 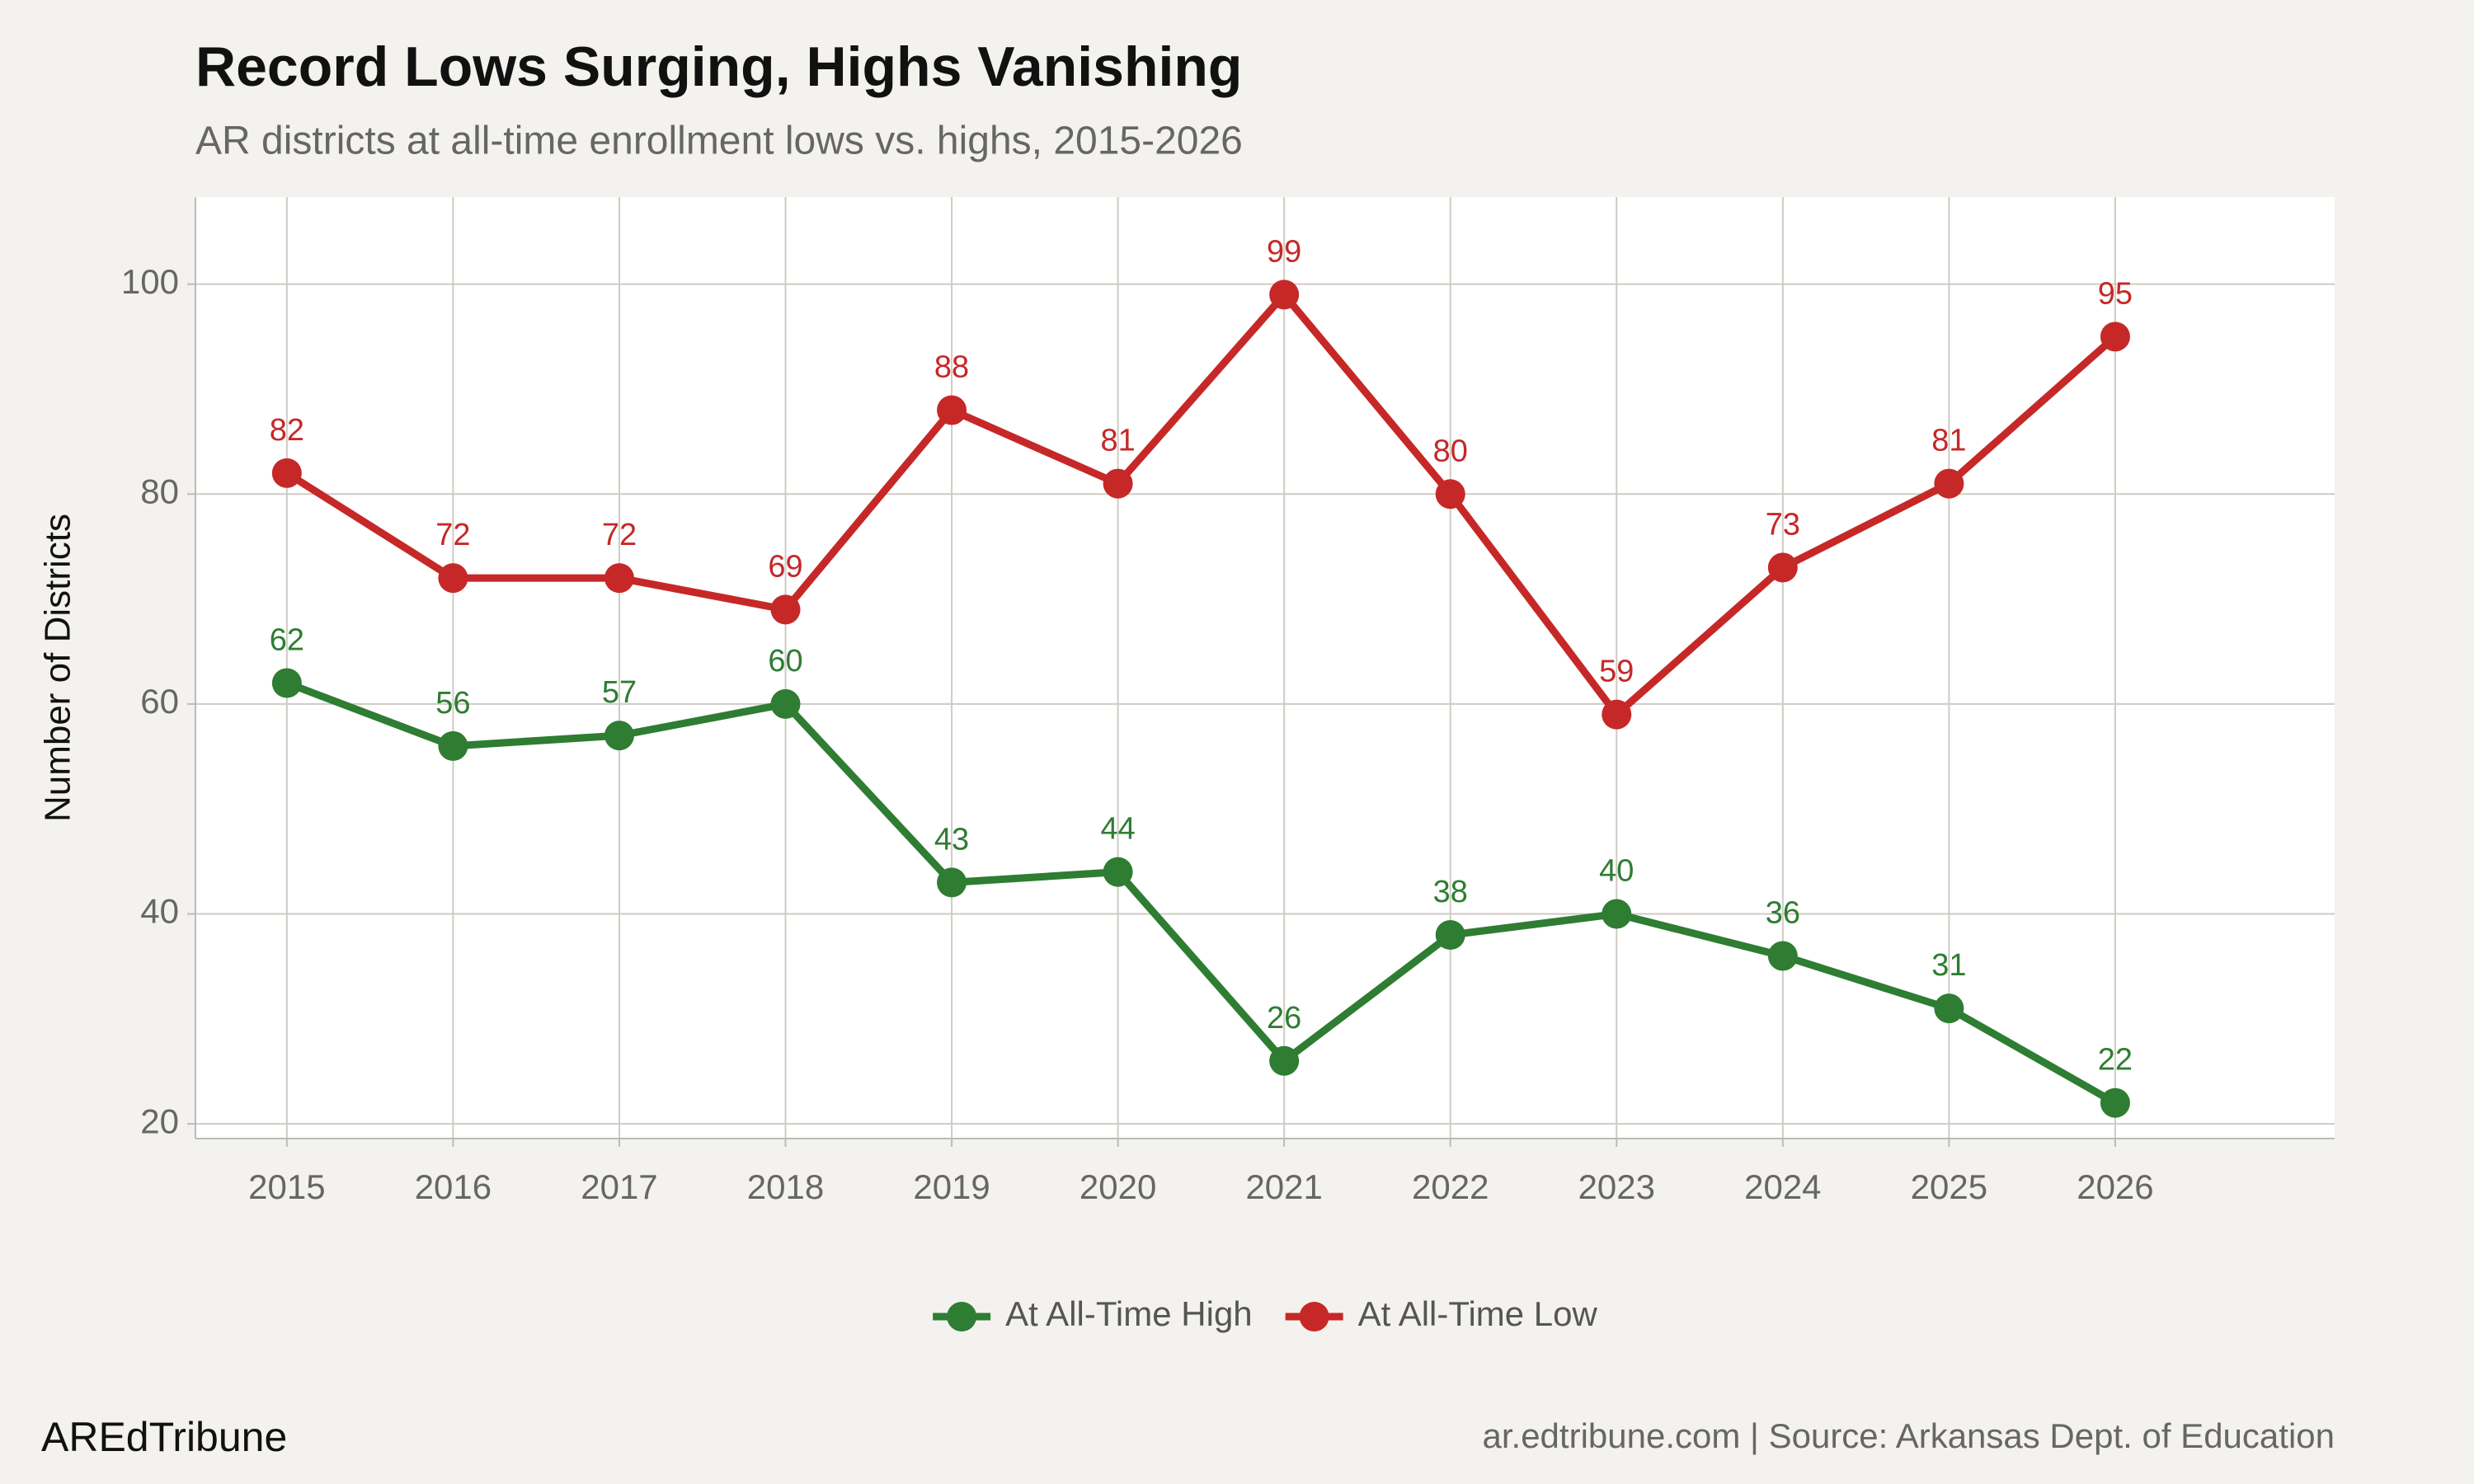 What do you see at coordinates (1284, 251) in the screenshot?
I see `data-label: 99` at bounding box center [1284, 251].